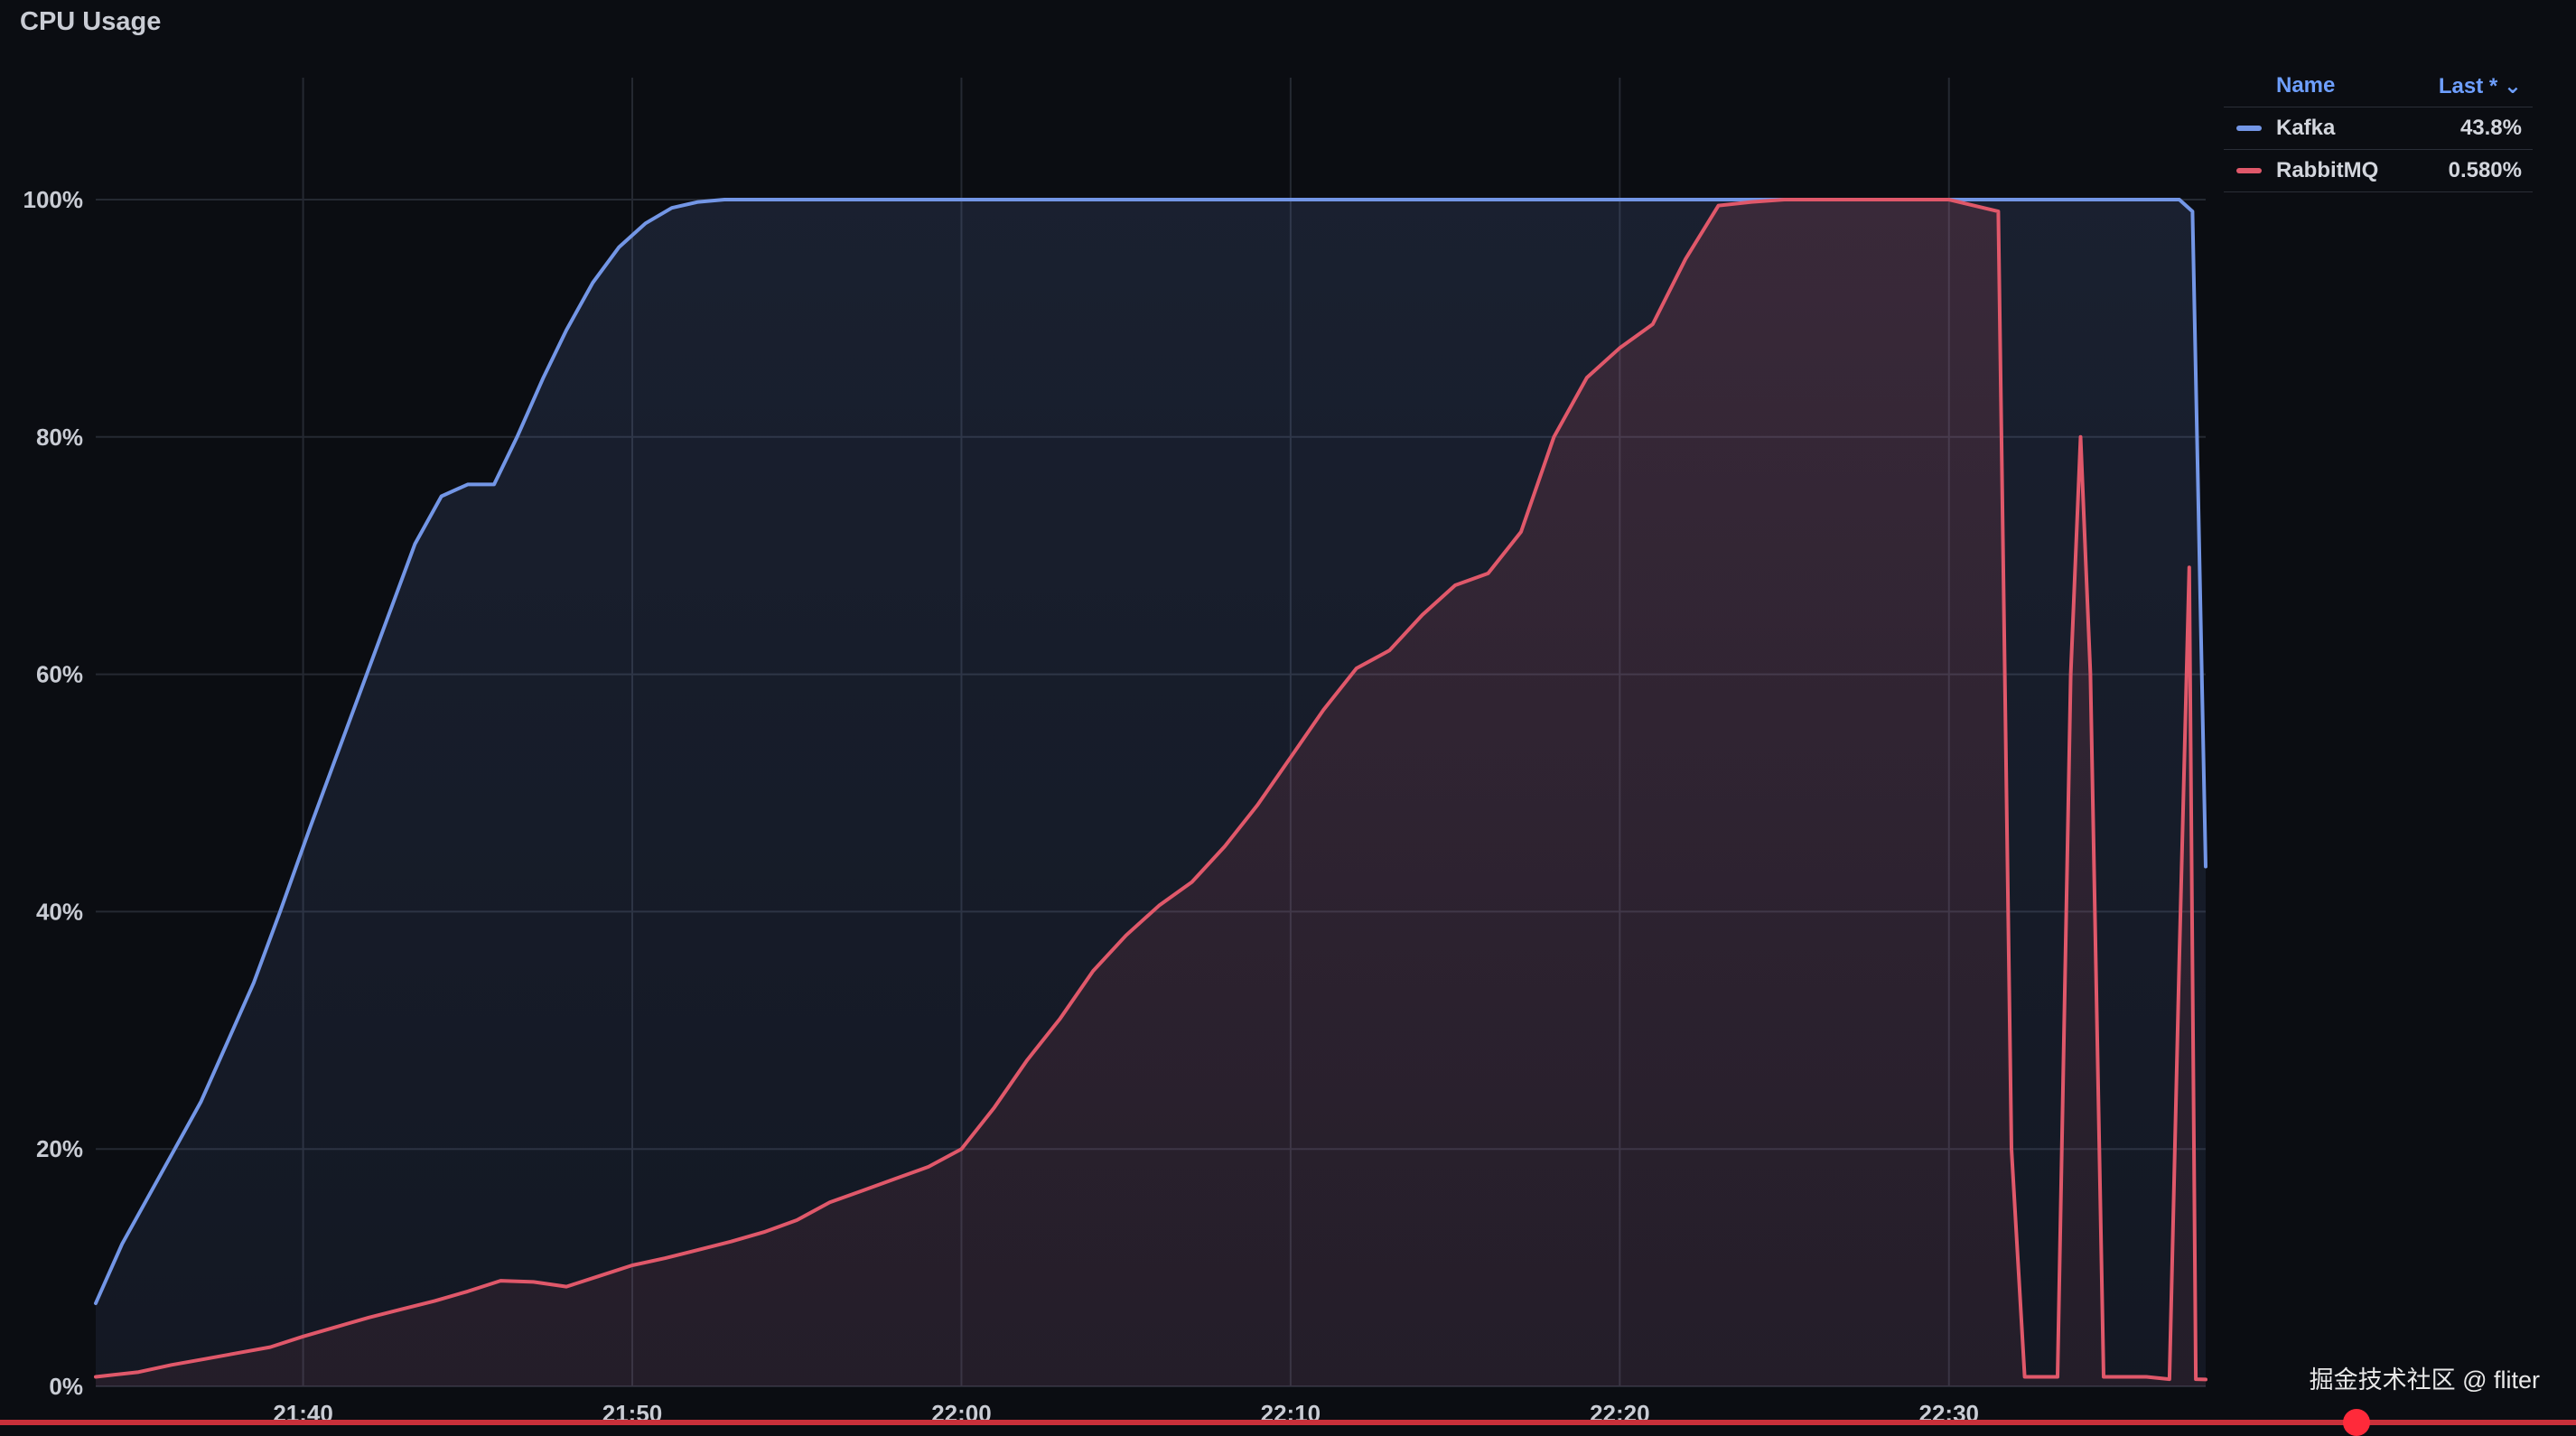 The image size is (2576, 1436). I want to click on video-progress-bar, so click(1288, 1422).